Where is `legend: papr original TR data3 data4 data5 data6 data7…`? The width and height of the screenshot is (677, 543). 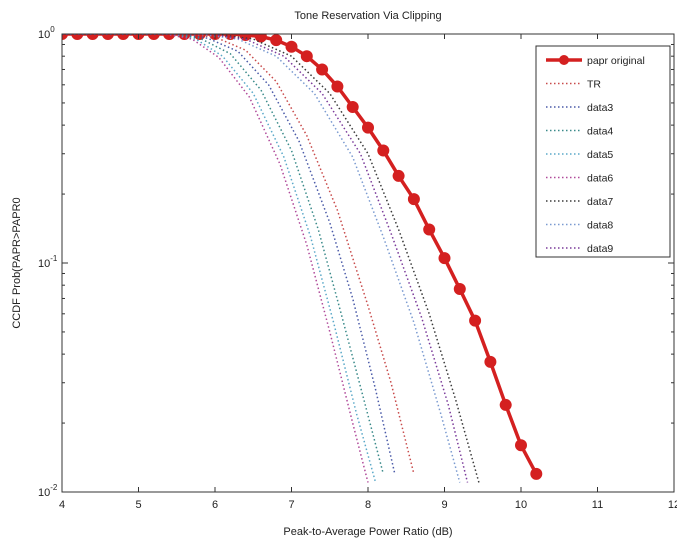 legend: papr original TR data3 data4 data5 data6 data7… is located at coordinates (603, 151).